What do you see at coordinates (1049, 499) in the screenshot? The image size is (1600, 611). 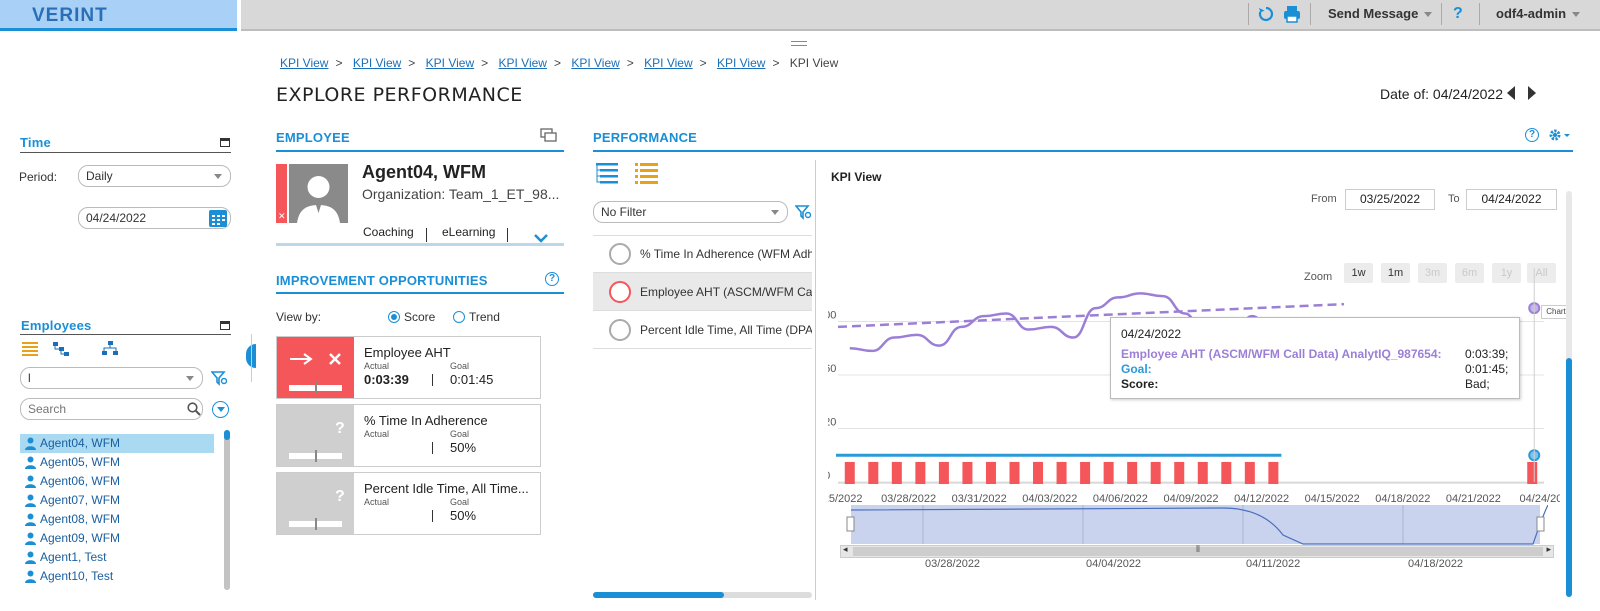 I see `x-axis-tick-label: 04/03/2022` at bounding box center [1049, 499].